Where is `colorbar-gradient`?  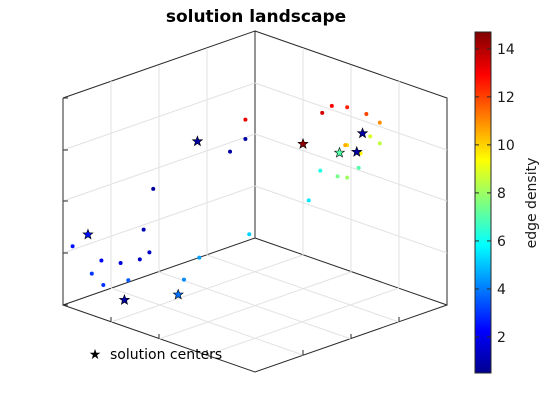
colorbar-gradient is located at coordinates (483, 202).